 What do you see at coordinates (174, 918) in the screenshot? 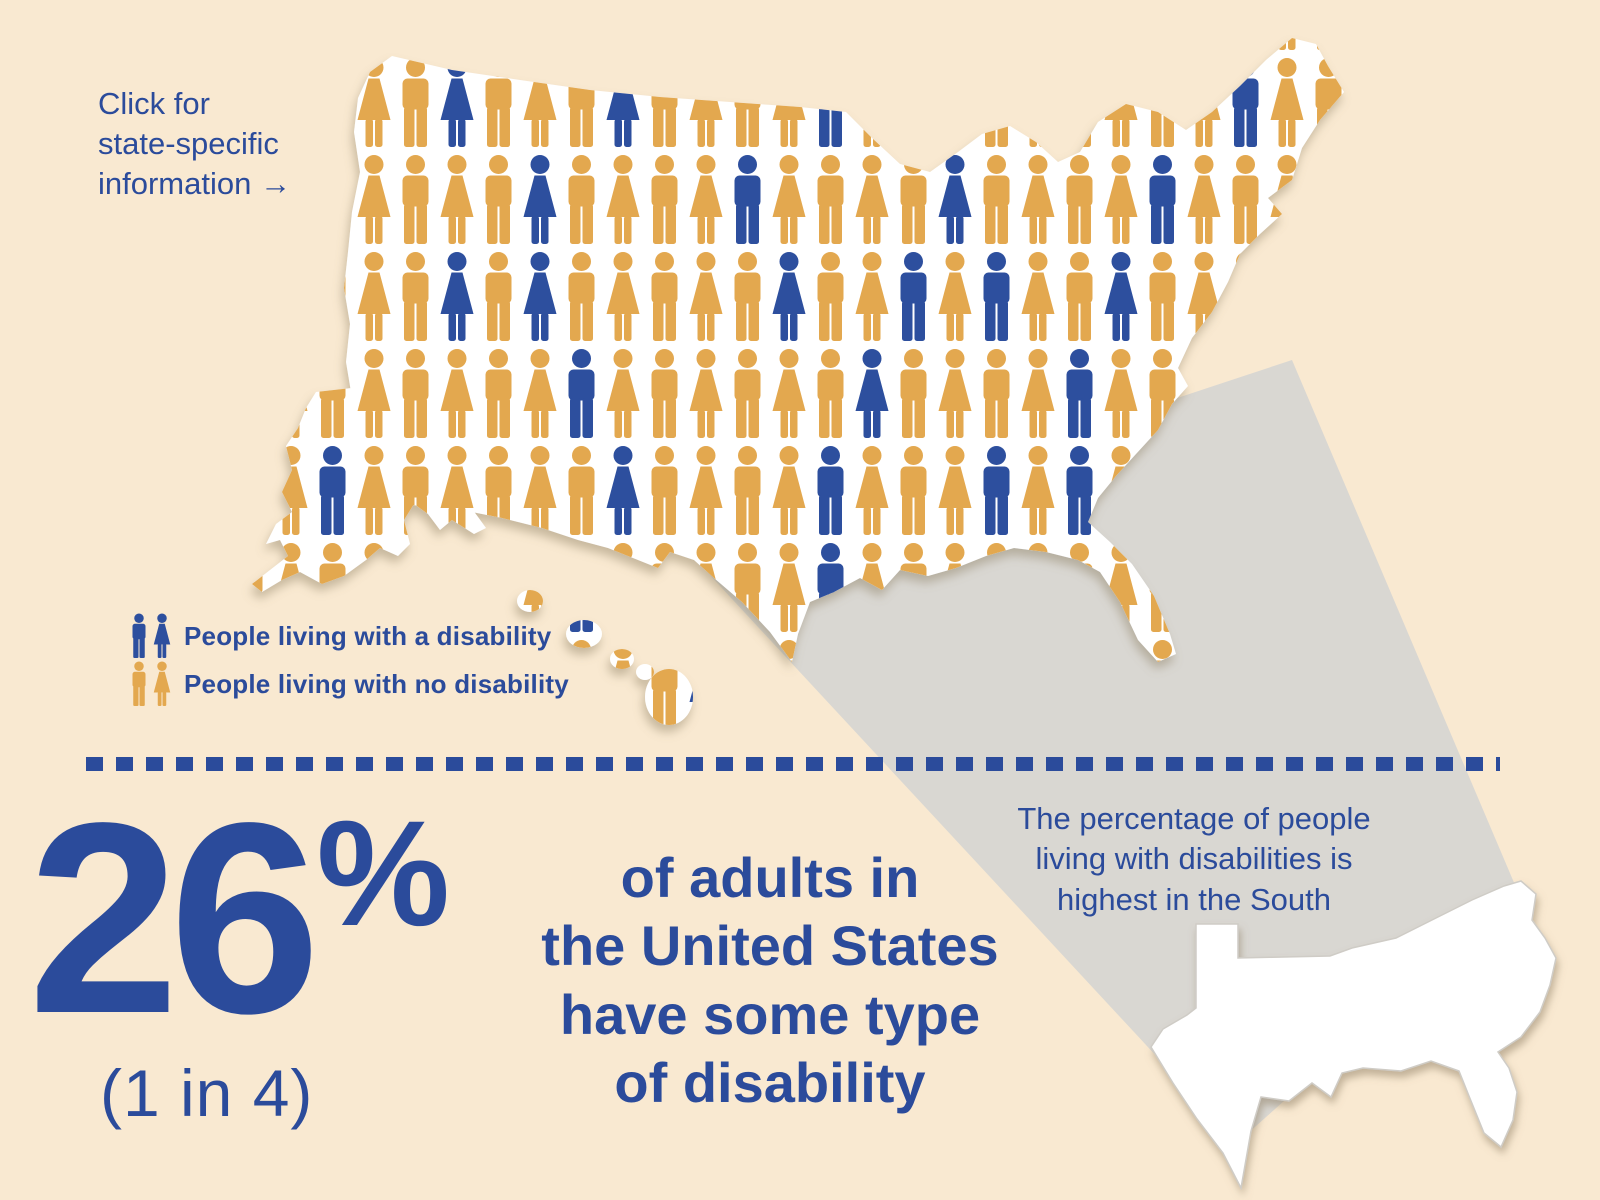
I see `stat-value: 26` at bounding box center [174, 918].